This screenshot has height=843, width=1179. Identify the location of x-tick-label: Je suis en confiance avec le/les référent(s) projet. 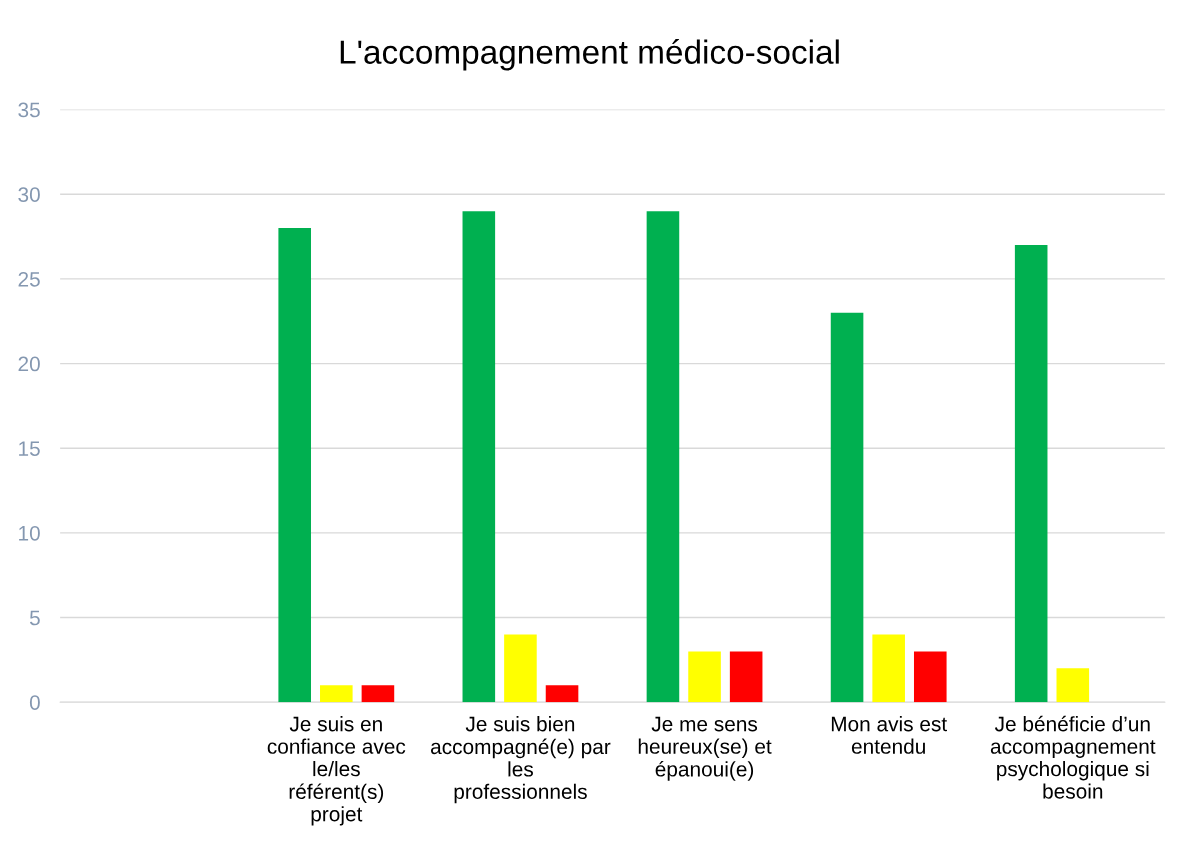
(336, 771).